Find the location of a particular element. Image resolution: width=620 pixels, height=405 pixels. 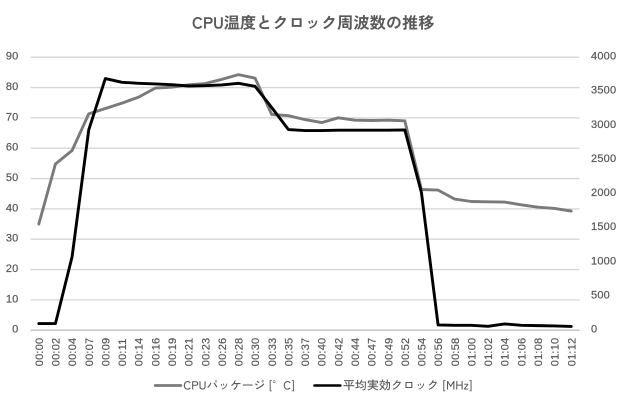

svg-text: 00:35 is located at coordinates (289, 352).